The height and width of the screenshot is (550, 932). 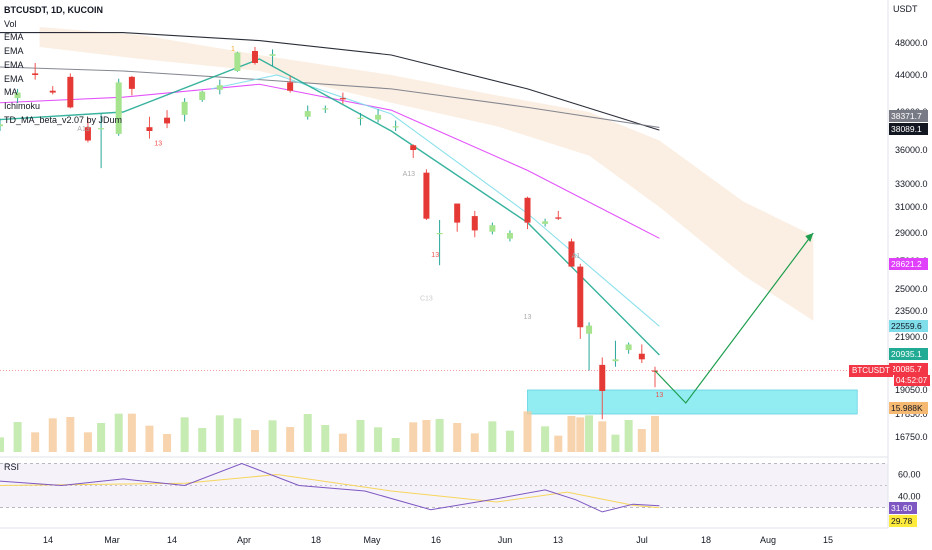 What do you see at coordinates (558, 540) in the screenshot?
I see `time-tick-label: 13` at bounding box center [558, 540].